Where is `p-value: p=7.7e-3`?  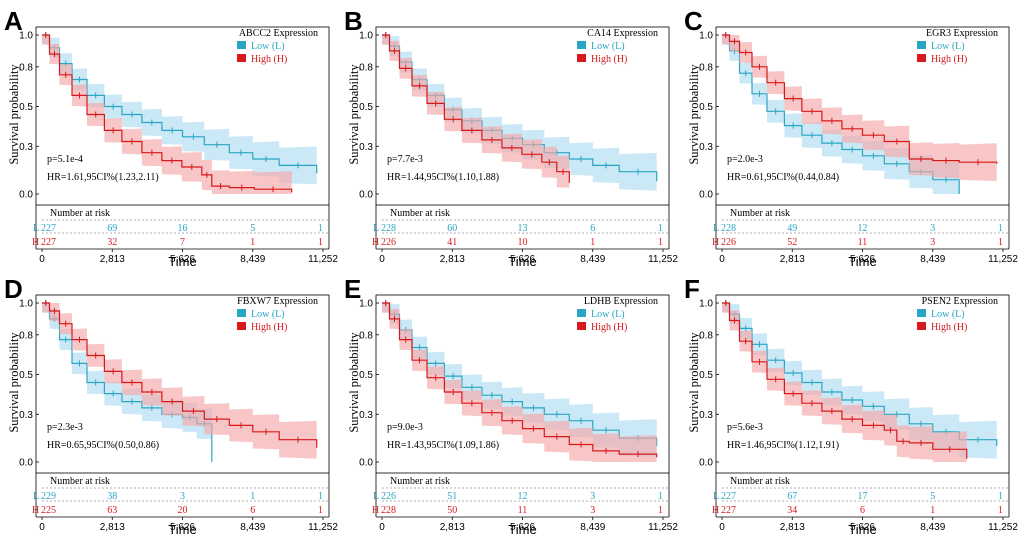 p-value: p=7.7e-3 is located at coordinates (405, 159).